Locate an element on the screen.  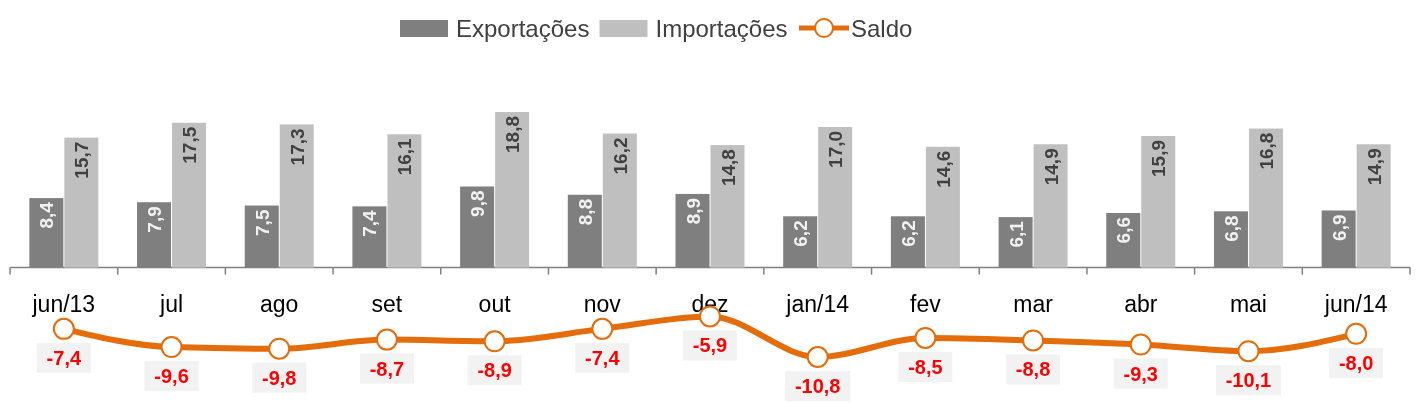
x-tick-label: nov is located at coordinates (602, 303).